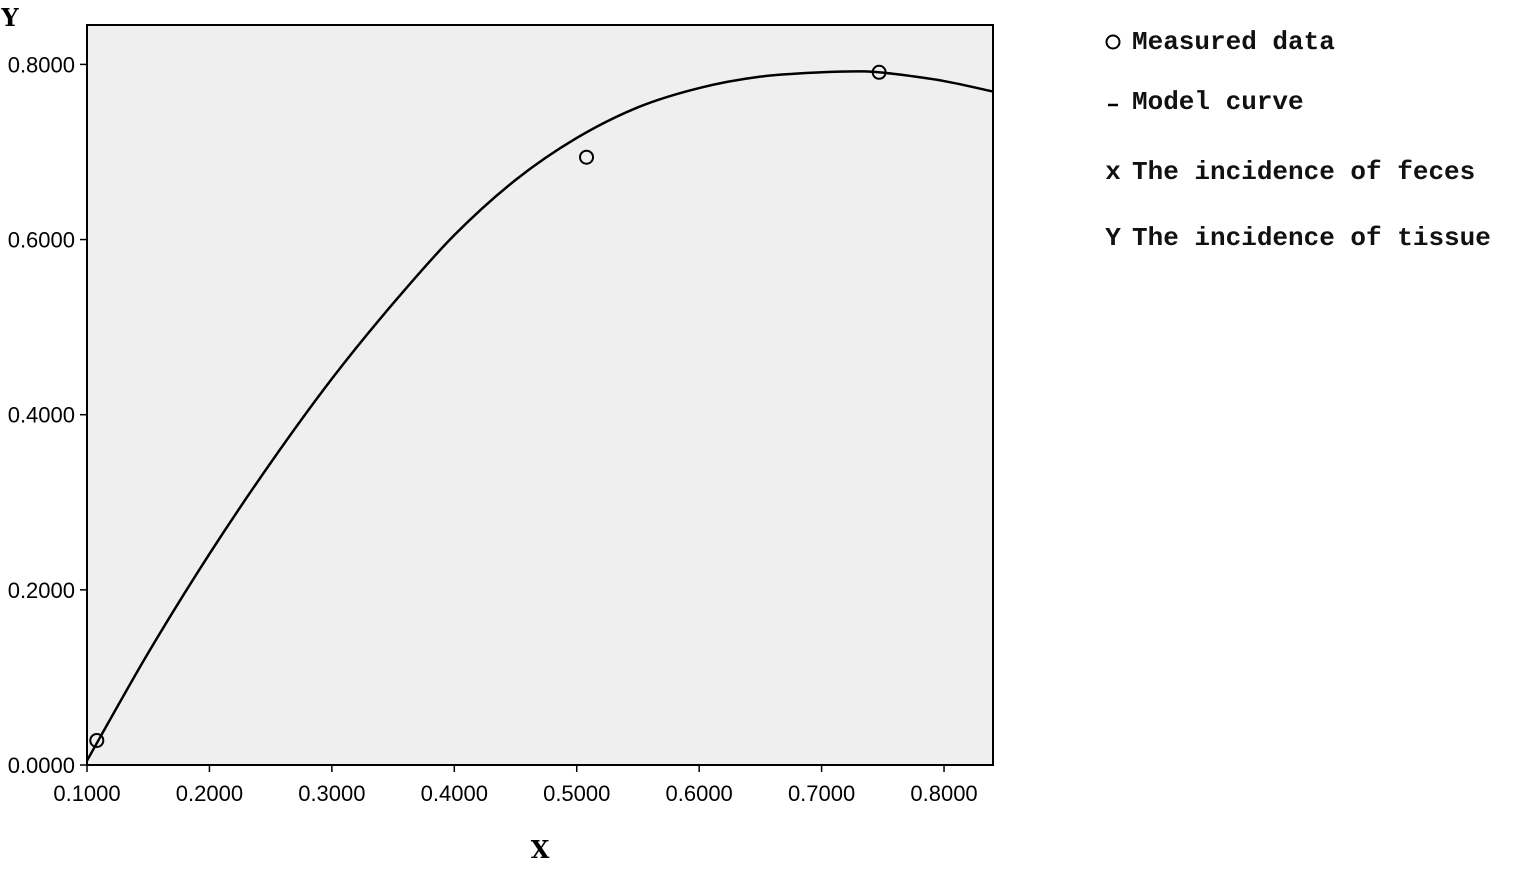 The height and width of the screenshot is (877, 1535). Describe the element at coordinates (209, 793) in the screenshot. I see `x-tick-label: 0.2000` at that location.